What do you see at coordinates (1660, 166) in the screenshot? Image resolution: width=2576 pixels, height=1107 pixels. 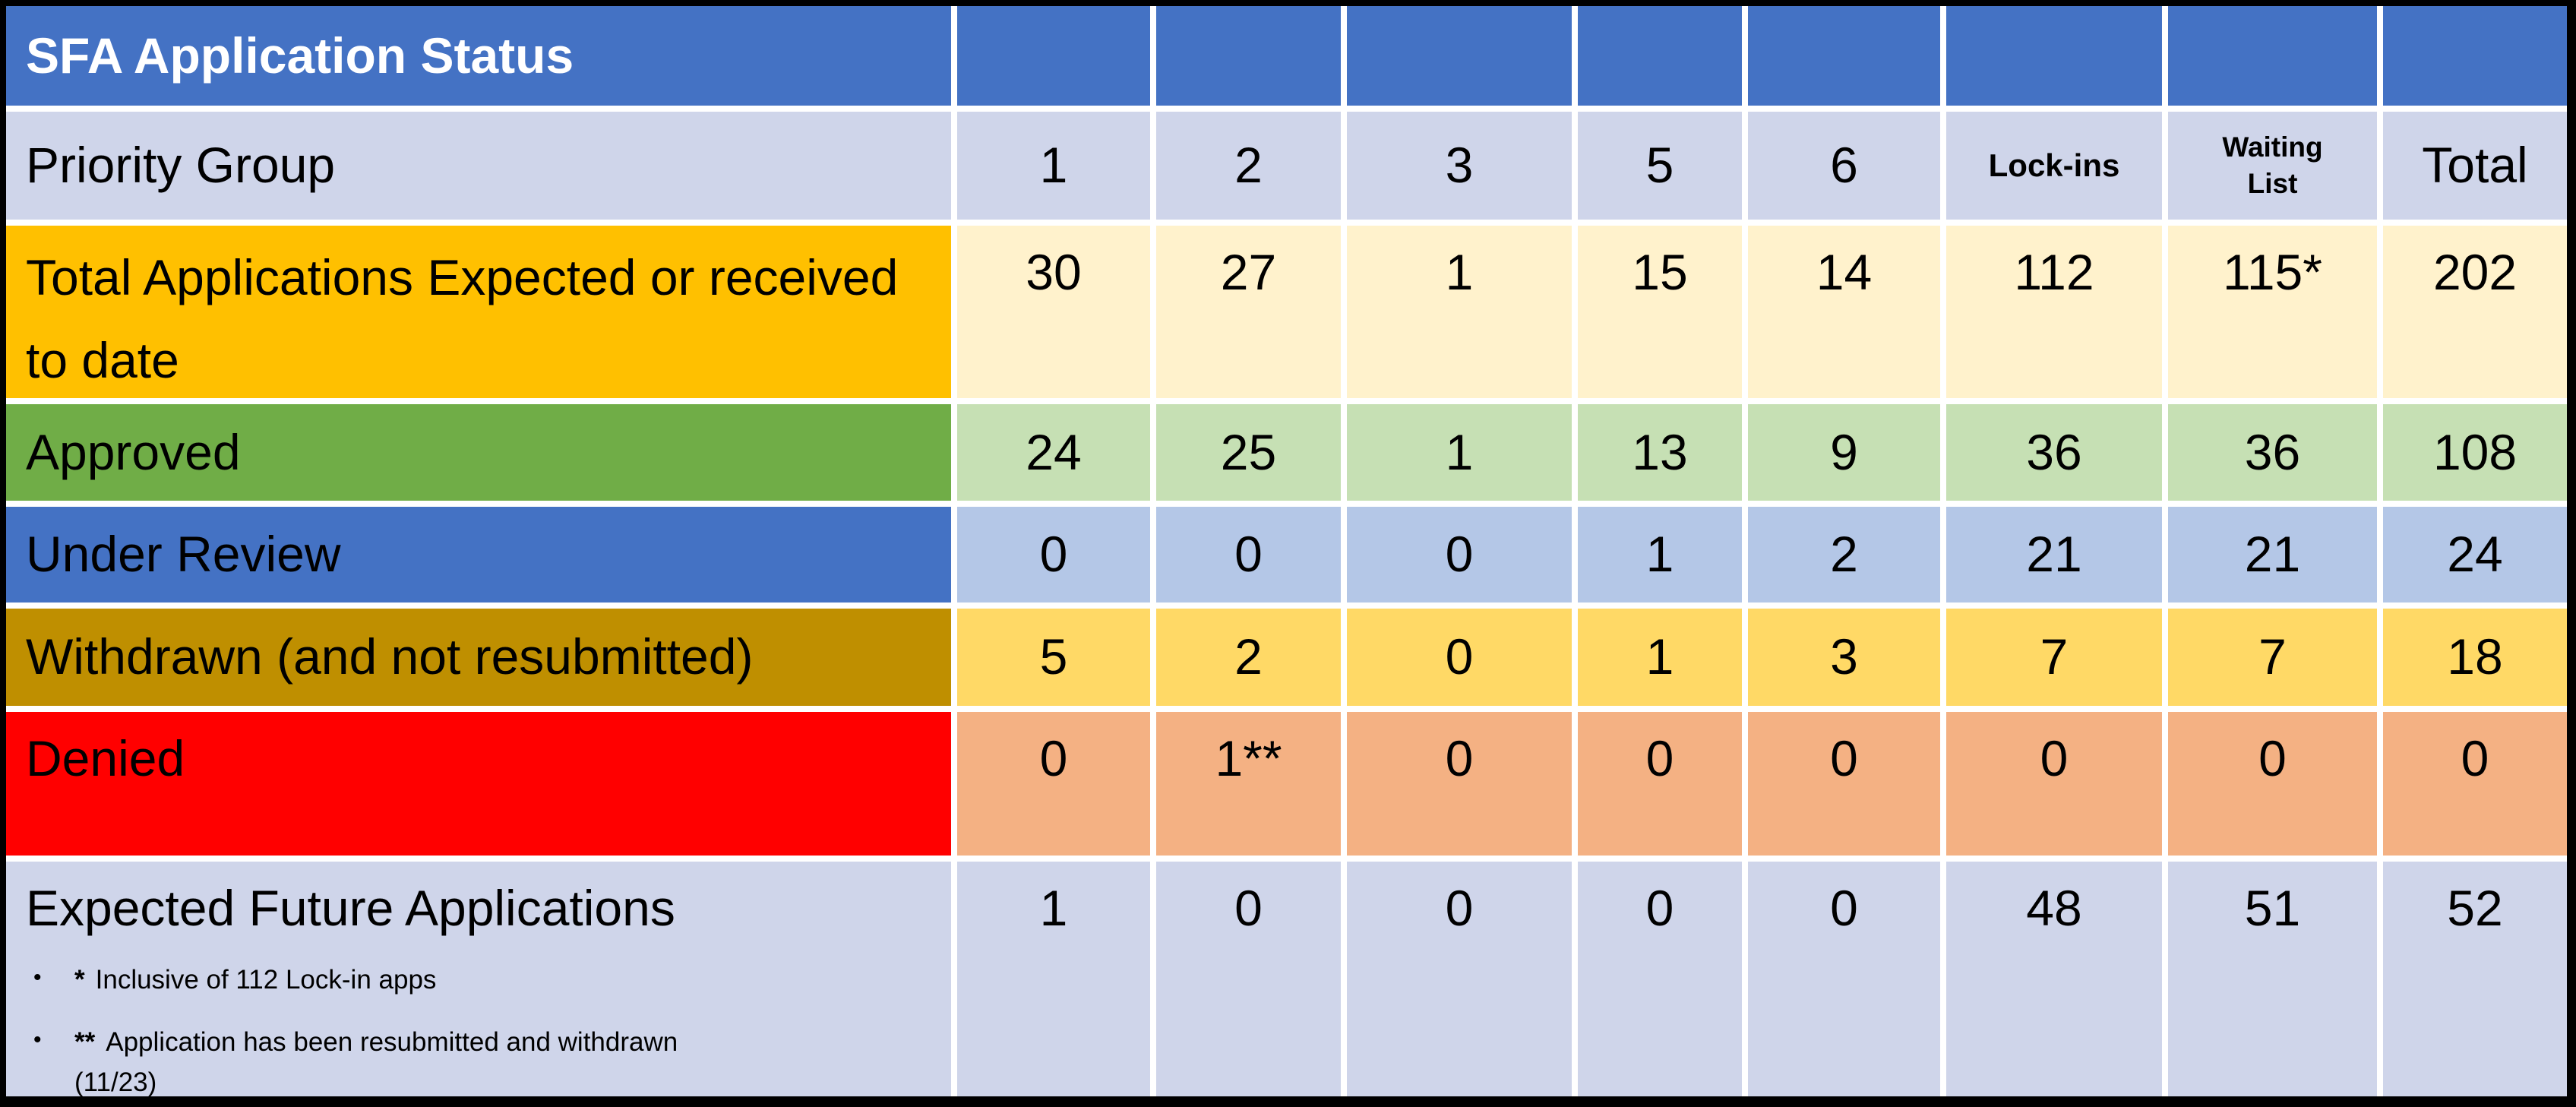 I see `col-header-pg5: 5` at bounding box center [1660, 166].